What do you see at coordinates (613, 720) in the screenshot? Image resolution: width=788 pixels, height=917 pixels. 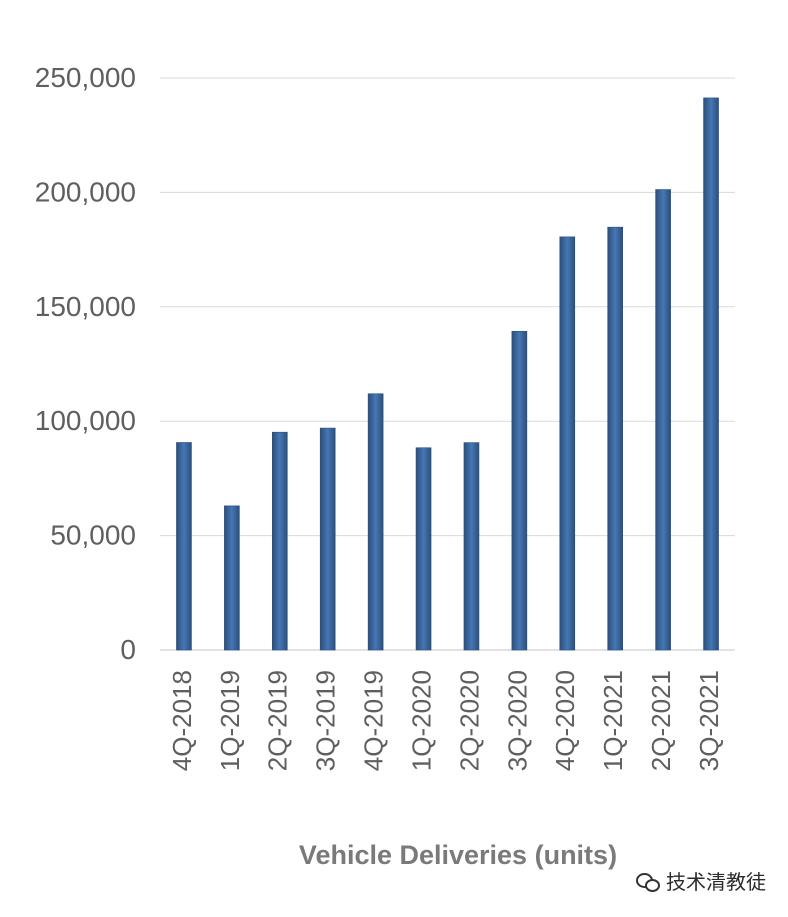 I see `x-tick-label: 1Q-2021` at bounding box center [613, 720].